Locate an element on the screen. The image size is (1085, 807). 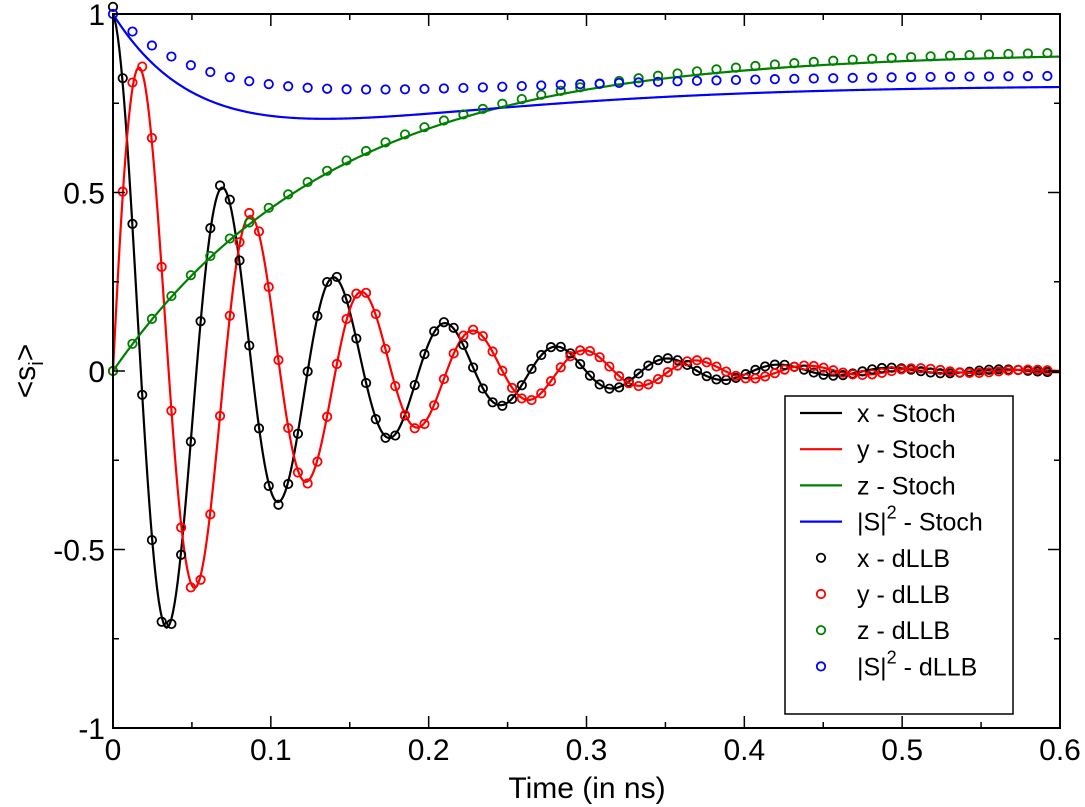
legend-label: z - Stoch is located at coordinates (906, 486).